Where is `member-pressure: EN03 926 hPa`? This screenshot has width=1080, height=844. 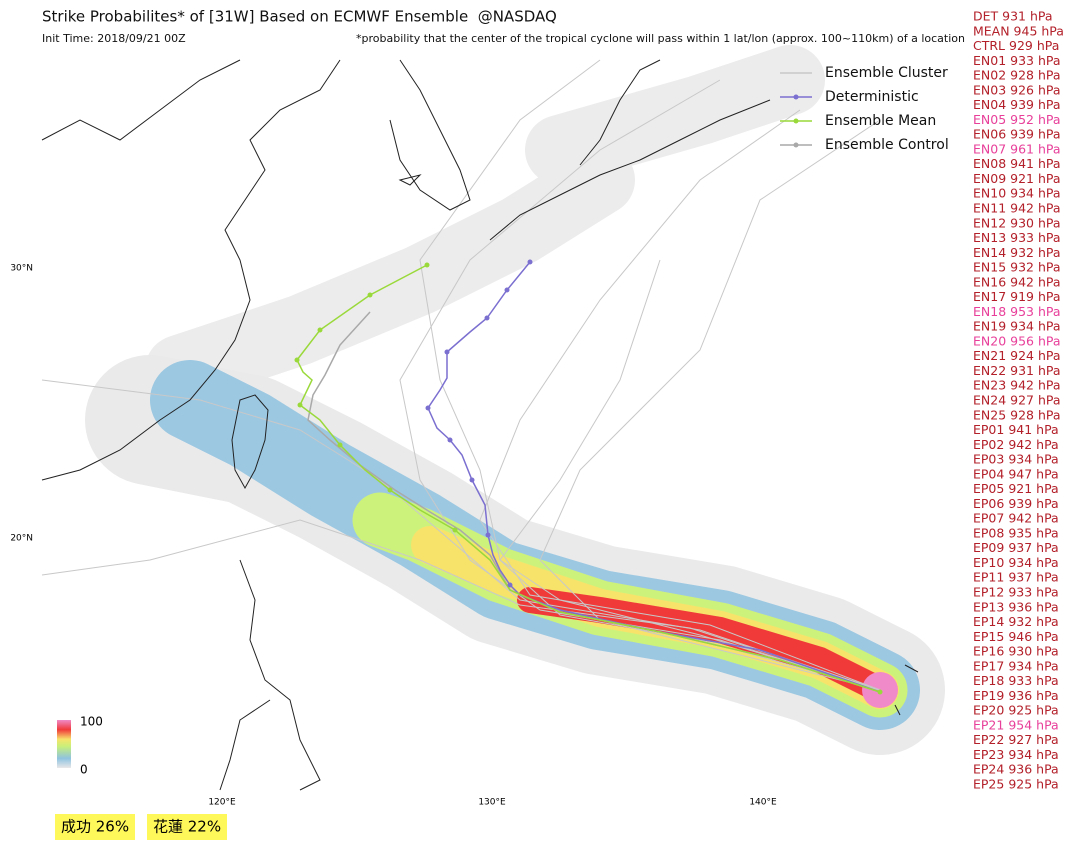
member-pressure: EN03 926 hPa is located at coordinates (1017, 89).